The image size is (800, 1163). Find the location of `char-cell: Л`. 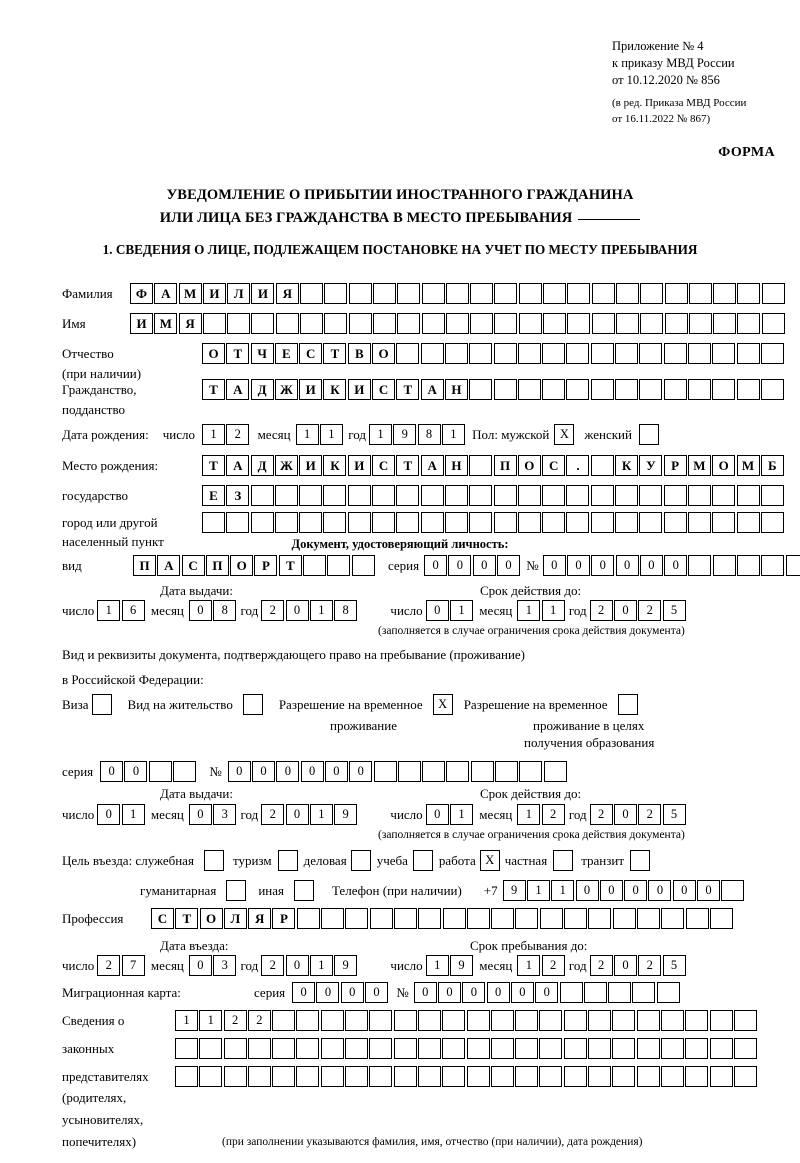

char-cell: Л is located at coordinates (235, 918).